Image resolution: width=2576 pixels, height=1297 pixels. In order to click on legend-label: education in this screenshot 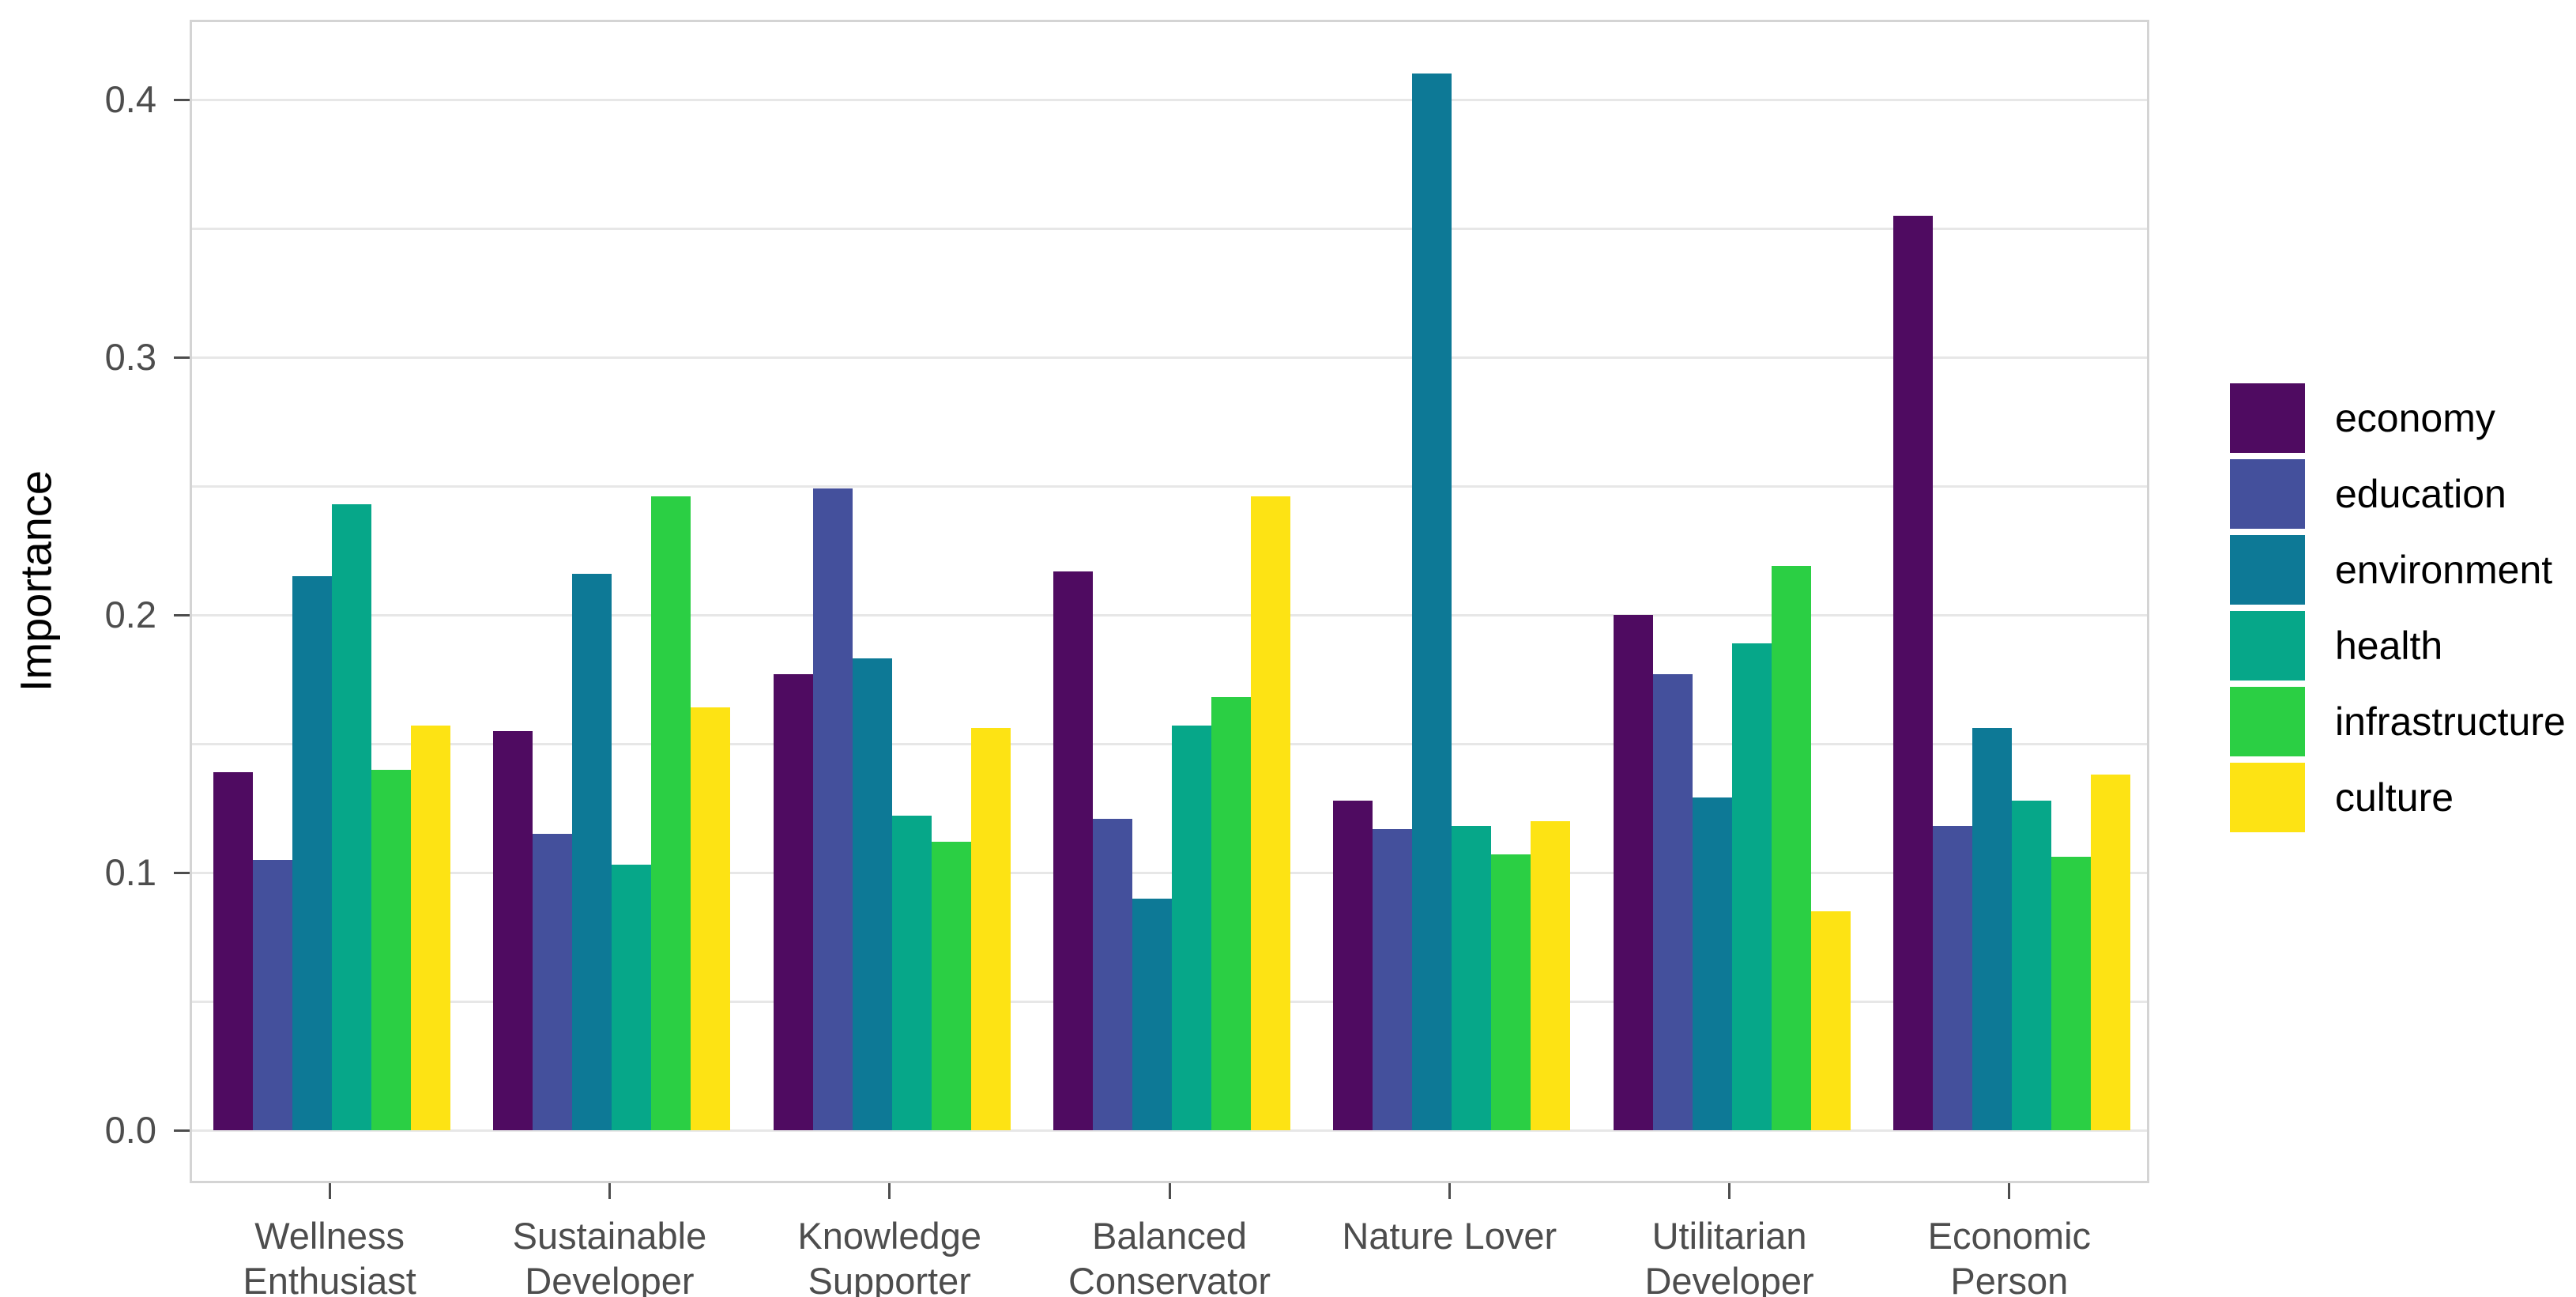, I will do `click(2420, 494)`.